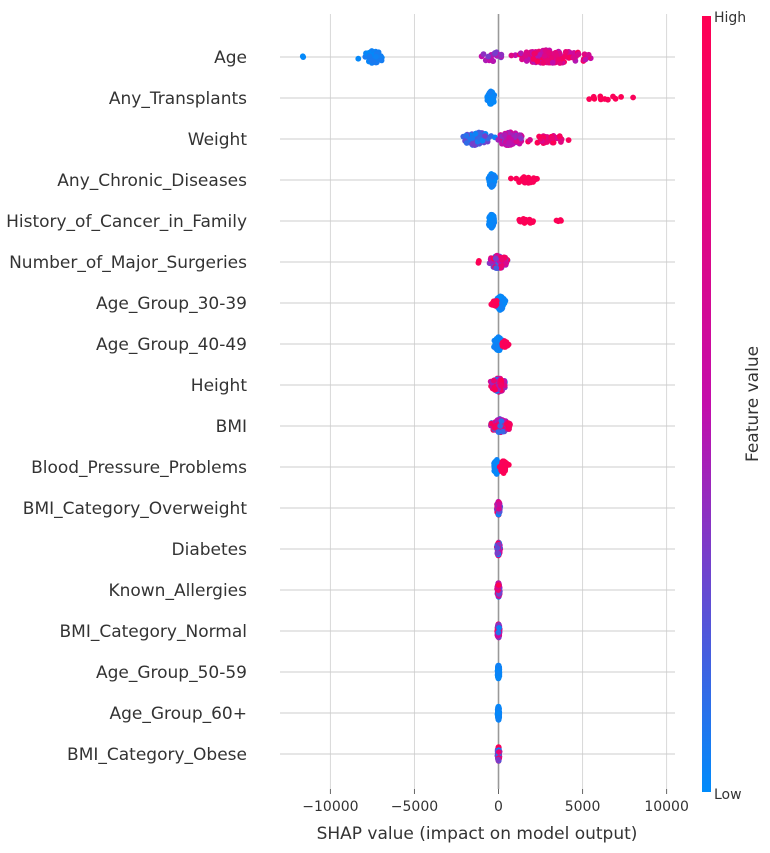  Describe the element at coordinates (230, 58) in the screenshot. I see `feature-label: Age` at that location.